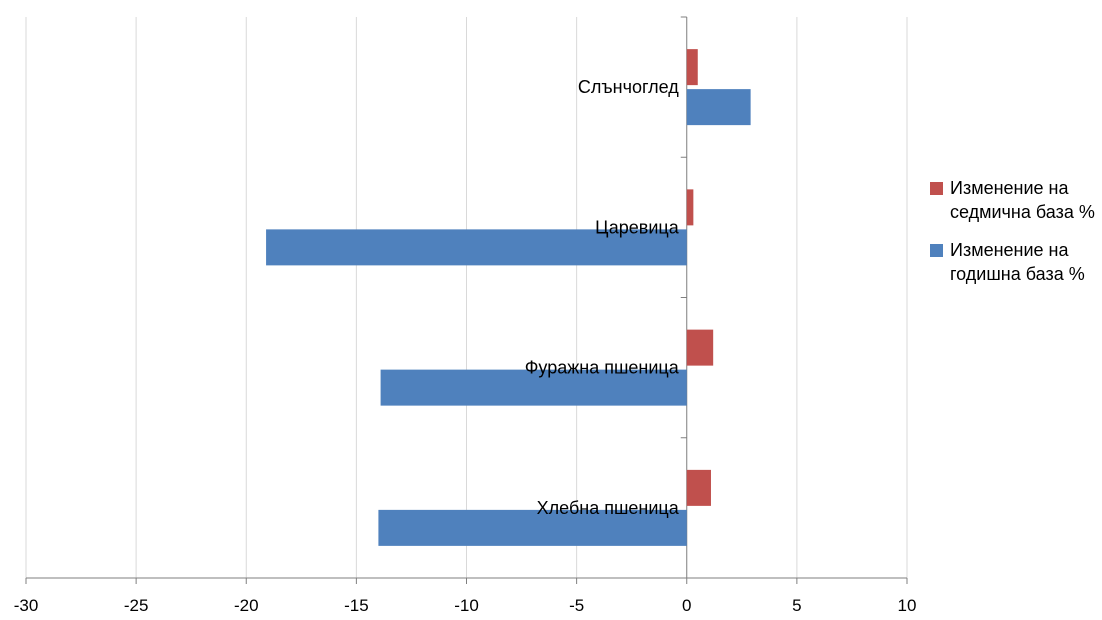 Image resolution: width=1102 pixels, height=620 pixels. I want to click on legend-label-yearly: Изменение на годишна база %, so click(1017, 262).